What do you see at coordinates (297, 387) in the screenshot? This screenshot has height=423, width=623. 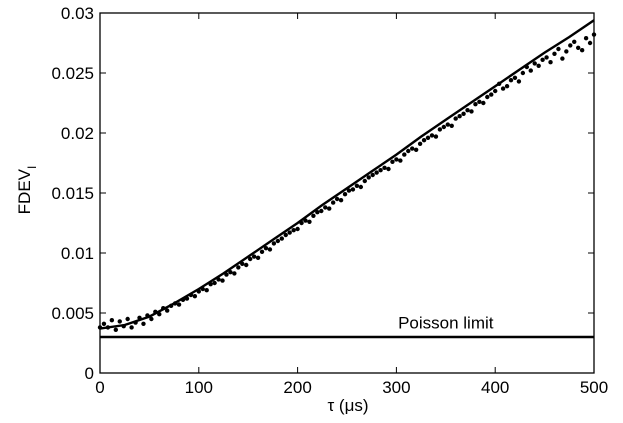 I see `x-tick-label: 200` at bounding box center [297, 387].